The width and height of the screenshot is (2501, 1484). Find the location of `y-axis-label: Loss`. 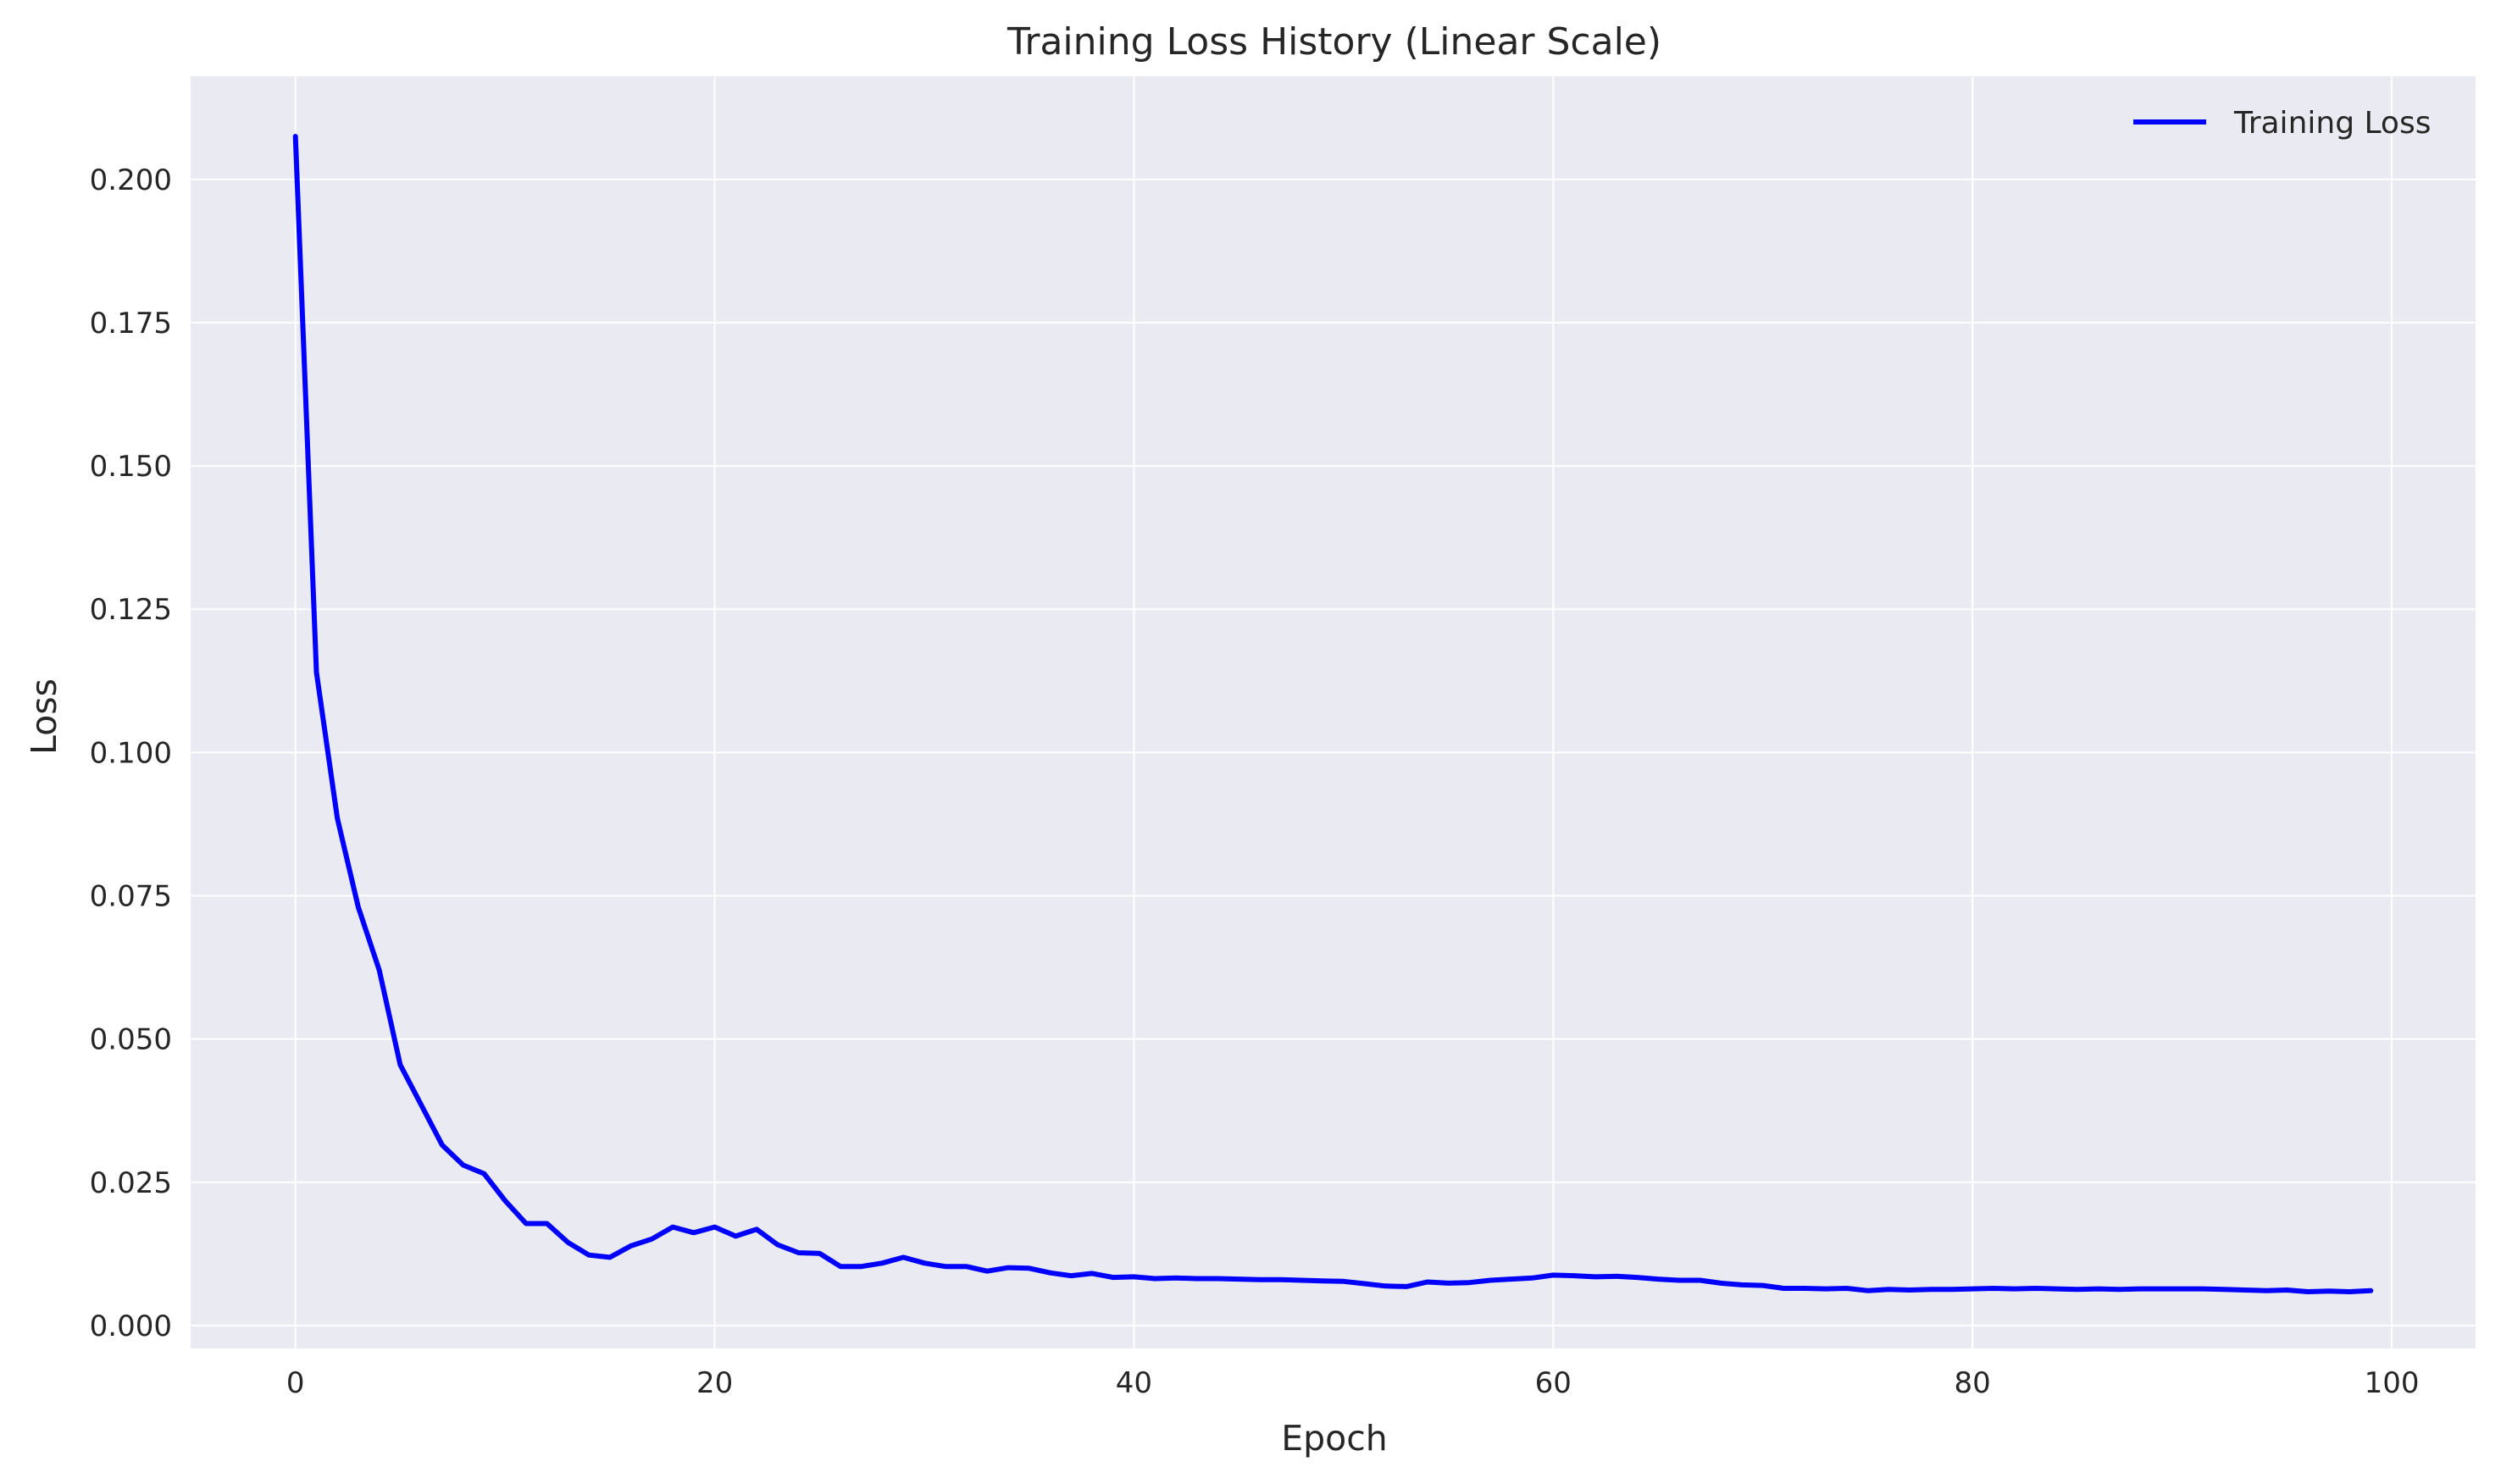

y-axis-label: Loss is located at coordinates (44, 716).